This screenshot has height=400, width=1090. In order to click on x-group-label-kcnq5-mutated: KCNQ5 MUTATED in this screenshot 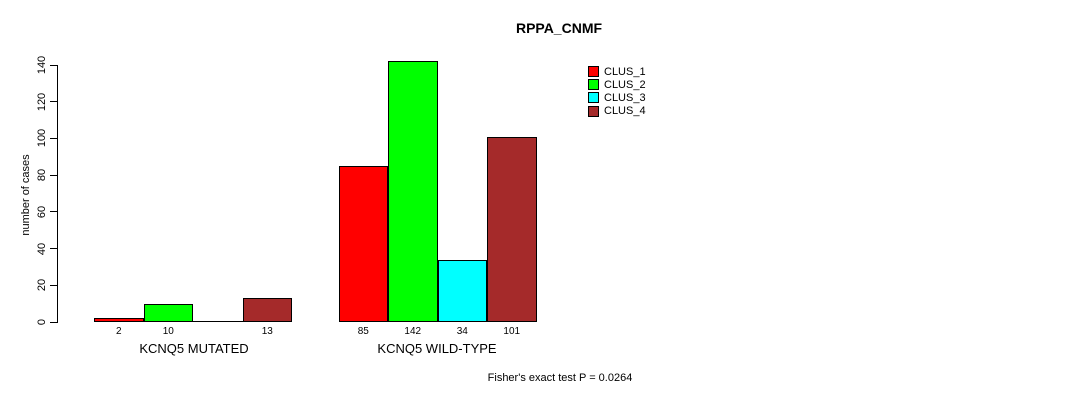, I will do `click(194, 348)`.